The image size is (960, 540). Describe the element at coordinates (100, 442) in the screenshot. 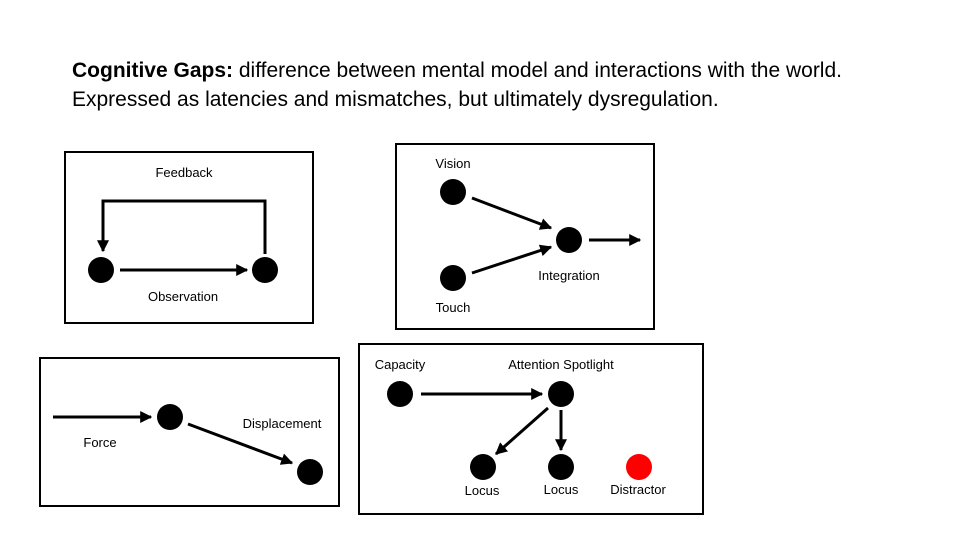

I see `force-label: Force` at that location.